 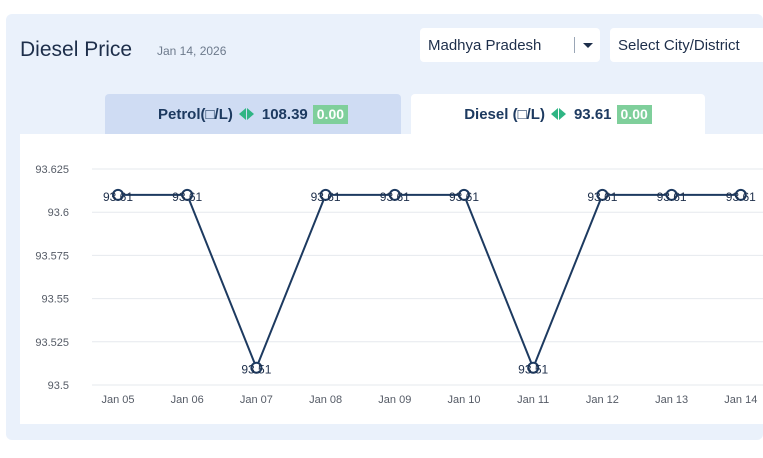 What do you see at coordinates (58, 213) in the screenshot?
I see `y-tick-label: 93.6` at bounding box center [58, 213].